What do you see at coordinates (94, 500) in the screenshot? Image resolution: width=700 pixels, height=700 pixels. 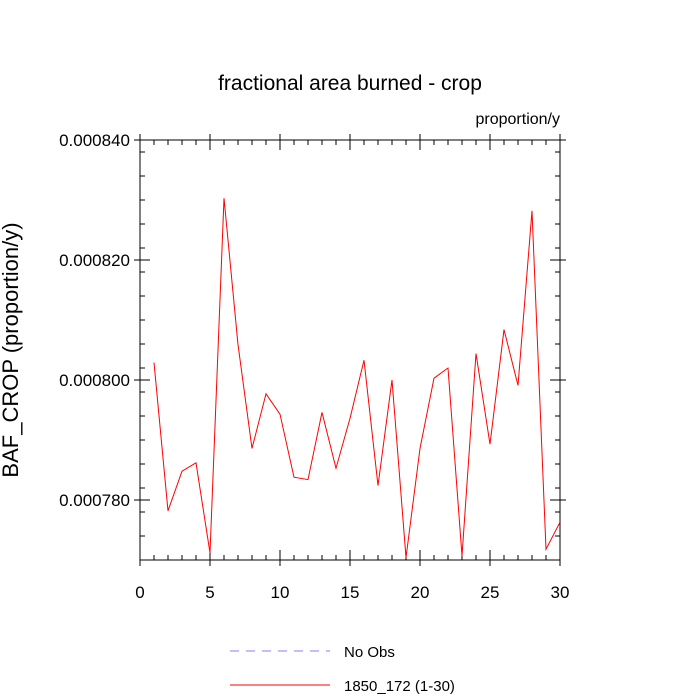 I see `y-tick-label: 0.000780` at bounding box center [94, 500].